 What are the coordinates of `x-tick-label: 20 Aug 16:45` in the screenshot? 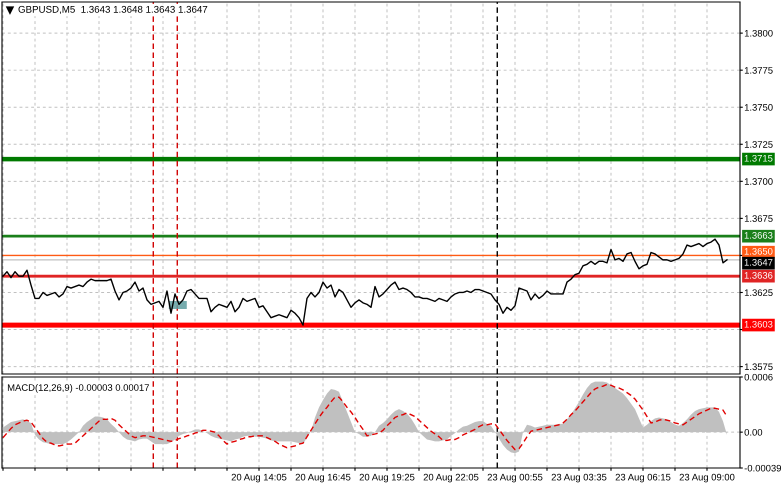 It's located at (323, 478).